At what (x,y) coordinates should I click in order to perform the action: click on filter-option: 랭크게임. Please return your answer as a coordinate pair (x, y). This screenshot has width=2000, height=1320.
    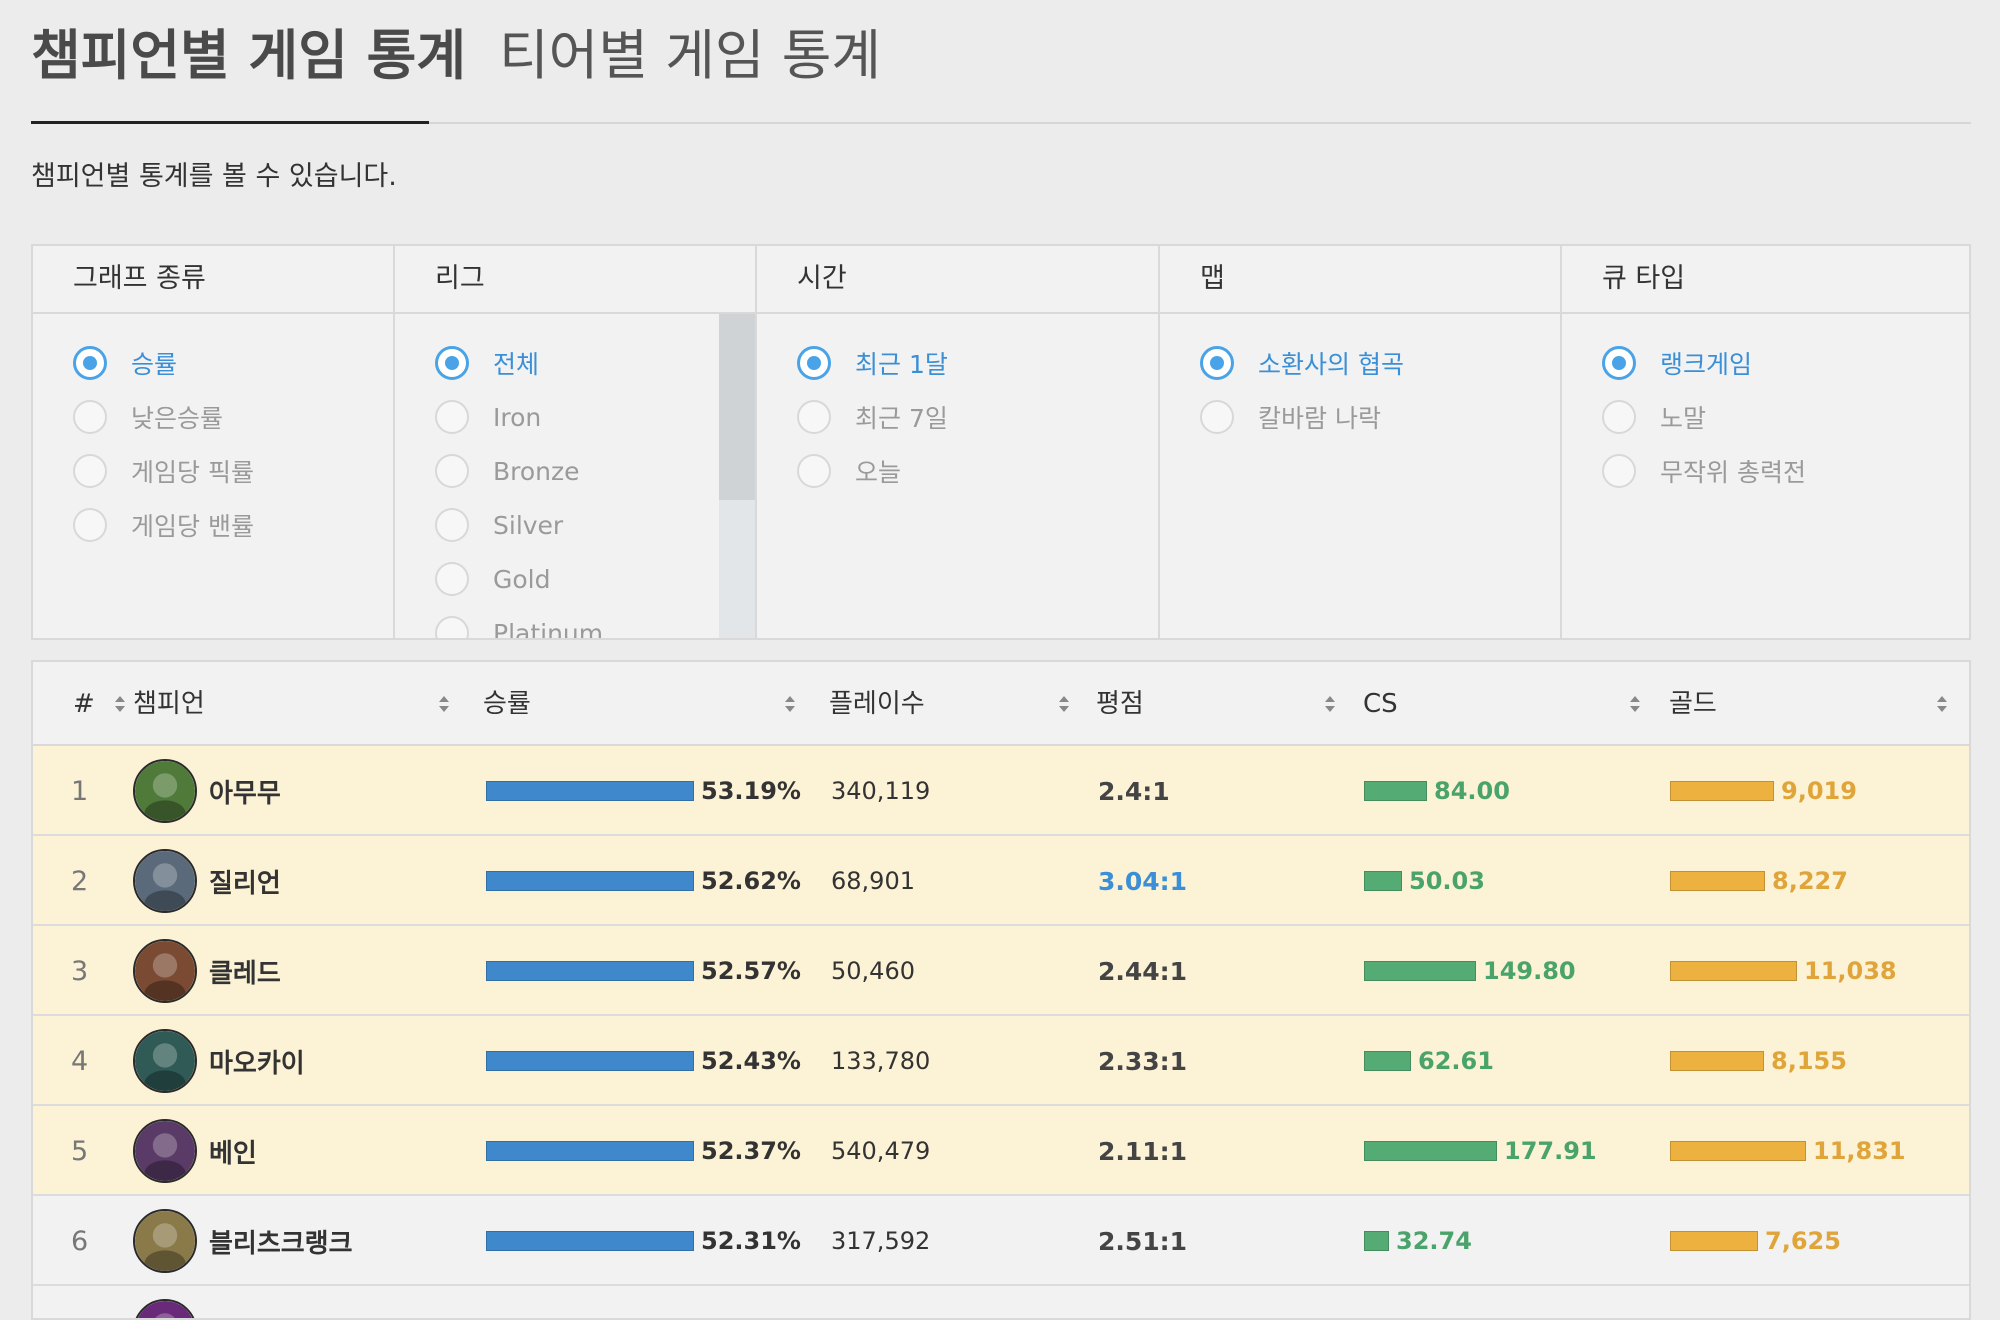
    Looking at the image, I should click on (1766, 363).